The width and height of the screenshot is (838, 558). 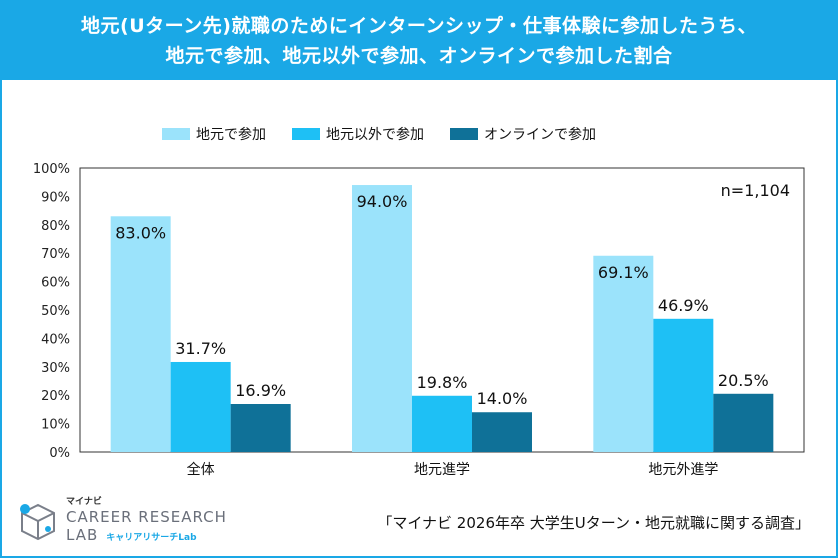 What do you see at coordinates (755, 190) in the screenshot?
I see `sample-size-annotation: n=1,104` at bounding box center [755, 190].